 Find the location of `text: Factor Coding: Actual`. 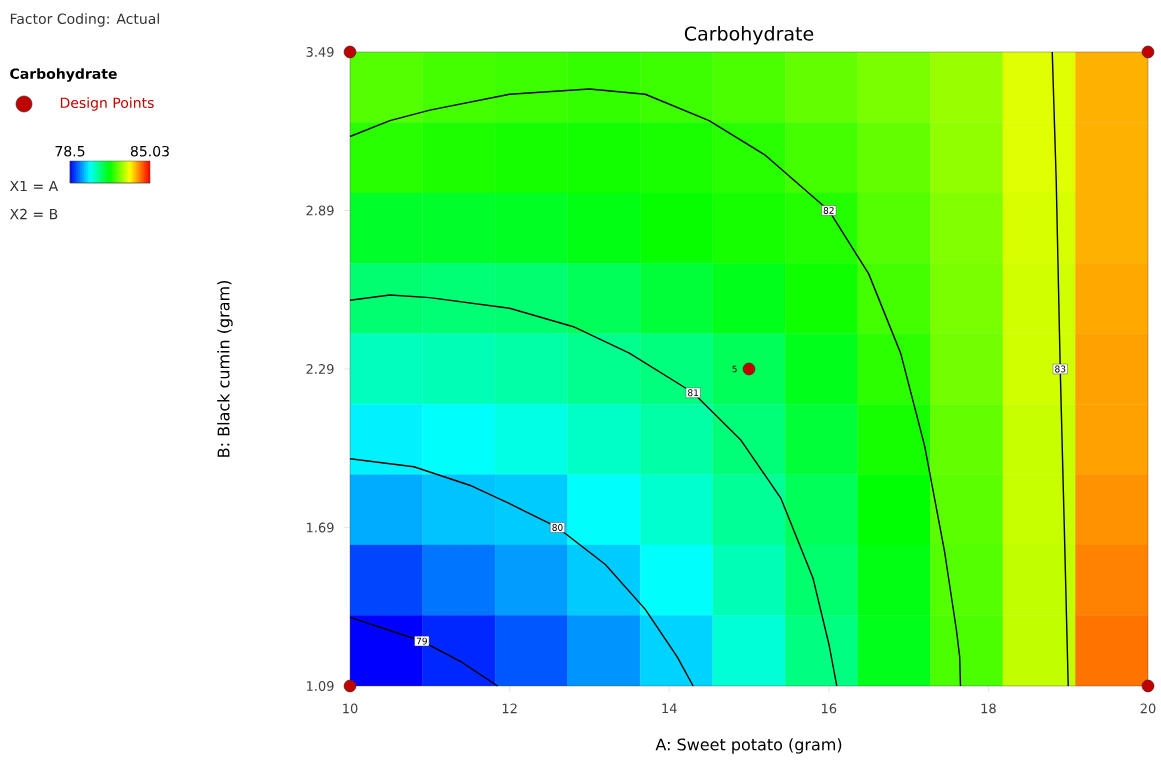

text: Factor Coding: Actual is located at coordinates (84, 20).